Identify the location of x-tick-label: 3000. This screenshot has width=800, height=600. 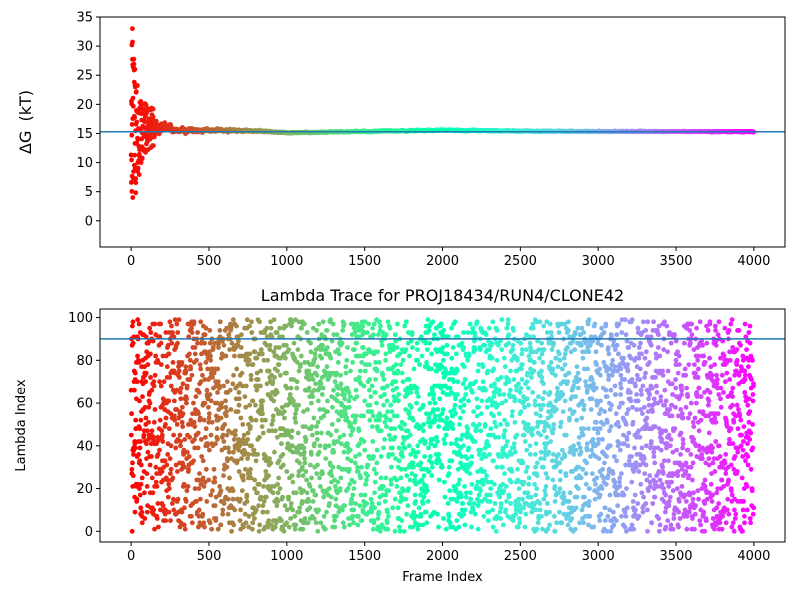
(598, 261).